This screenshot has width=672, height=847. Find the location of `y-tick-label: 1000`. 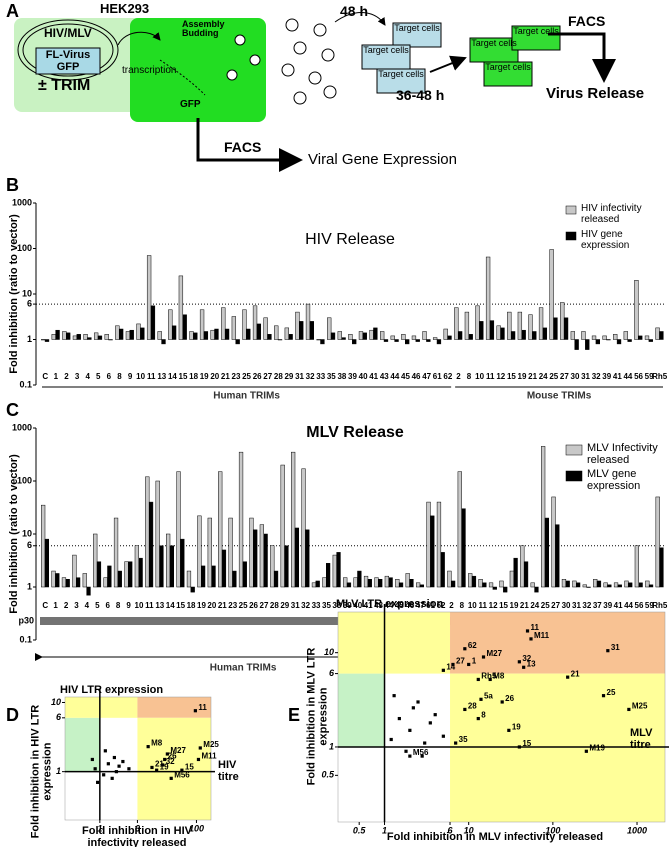

y-tick-label: 1000 is located at coordinates (22, 427).